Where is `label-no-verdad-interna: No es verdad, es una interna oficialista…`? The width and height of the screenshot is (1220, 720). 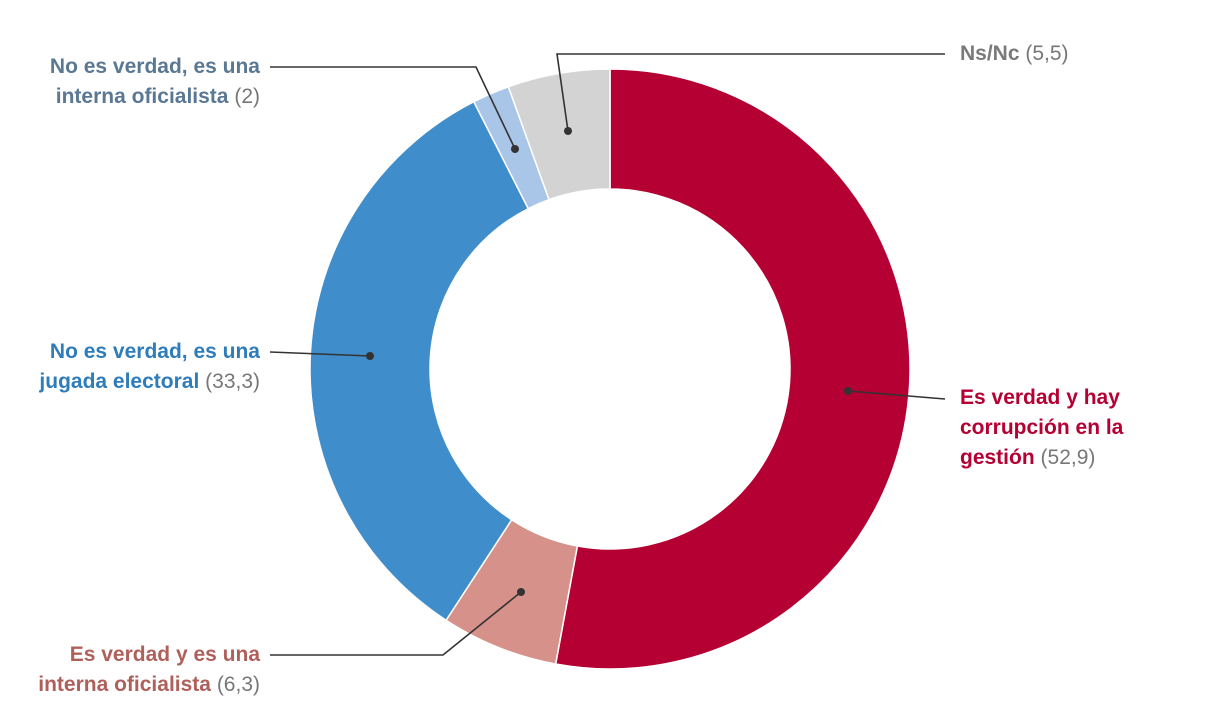 label-no-verdad-interna: No es verdad, es una interna oficialista… is located at coordinates (155, 82).